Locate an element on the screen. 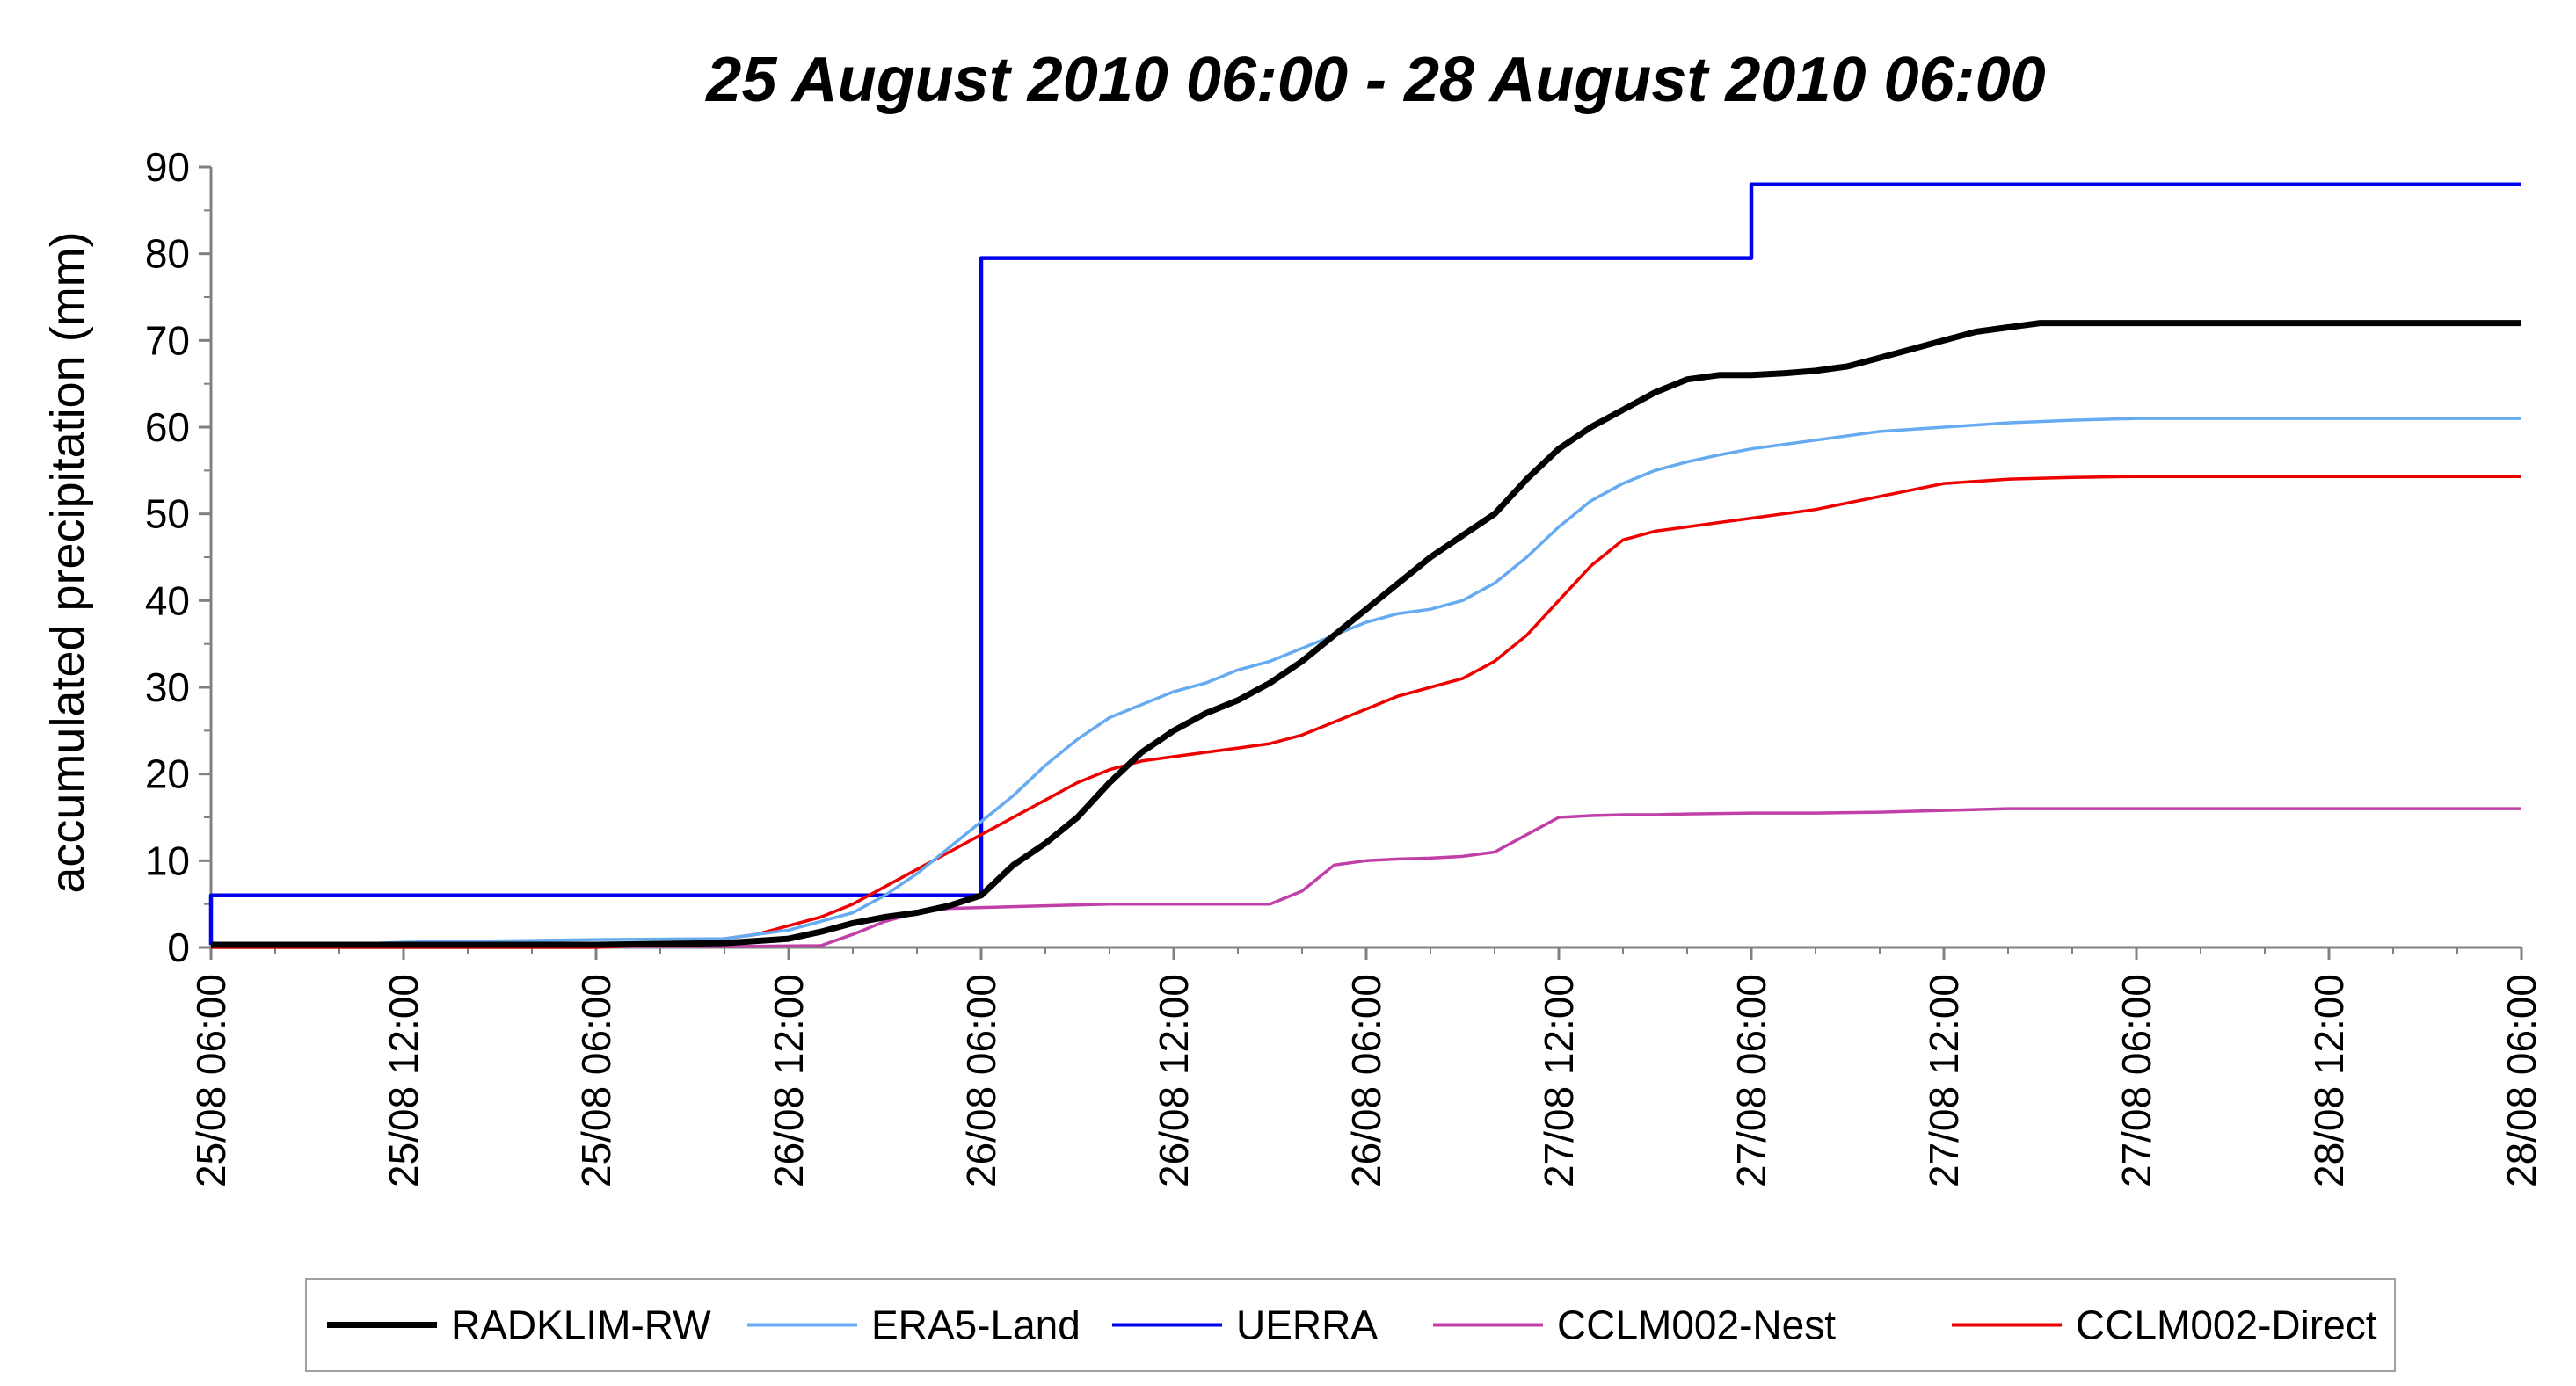 The image size is (2576, 1386). series-line-cclm002-nest is located at coordinates (1366, 877).